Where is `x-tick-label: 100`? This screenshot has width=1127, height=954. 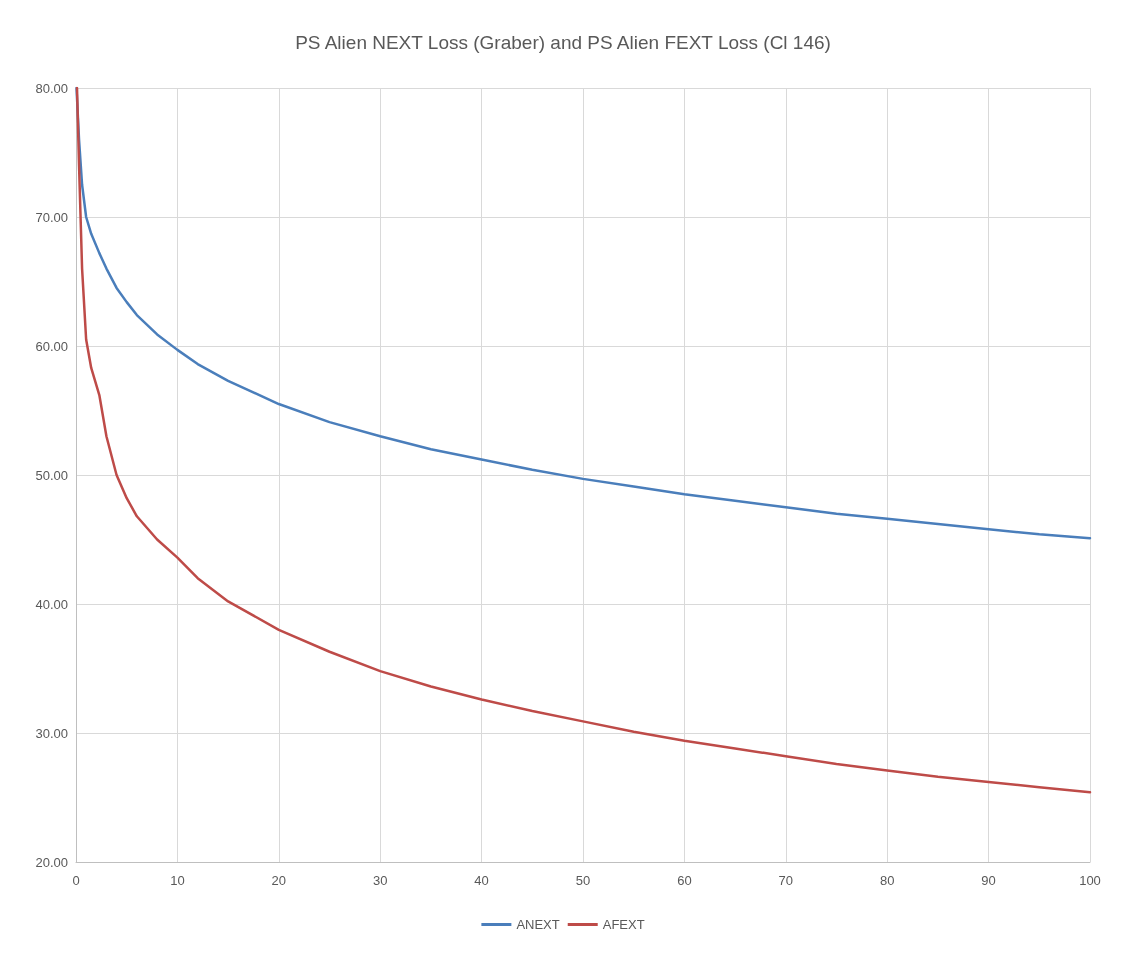 x-tick-label: 100 is located at coordinates (1090, 880).